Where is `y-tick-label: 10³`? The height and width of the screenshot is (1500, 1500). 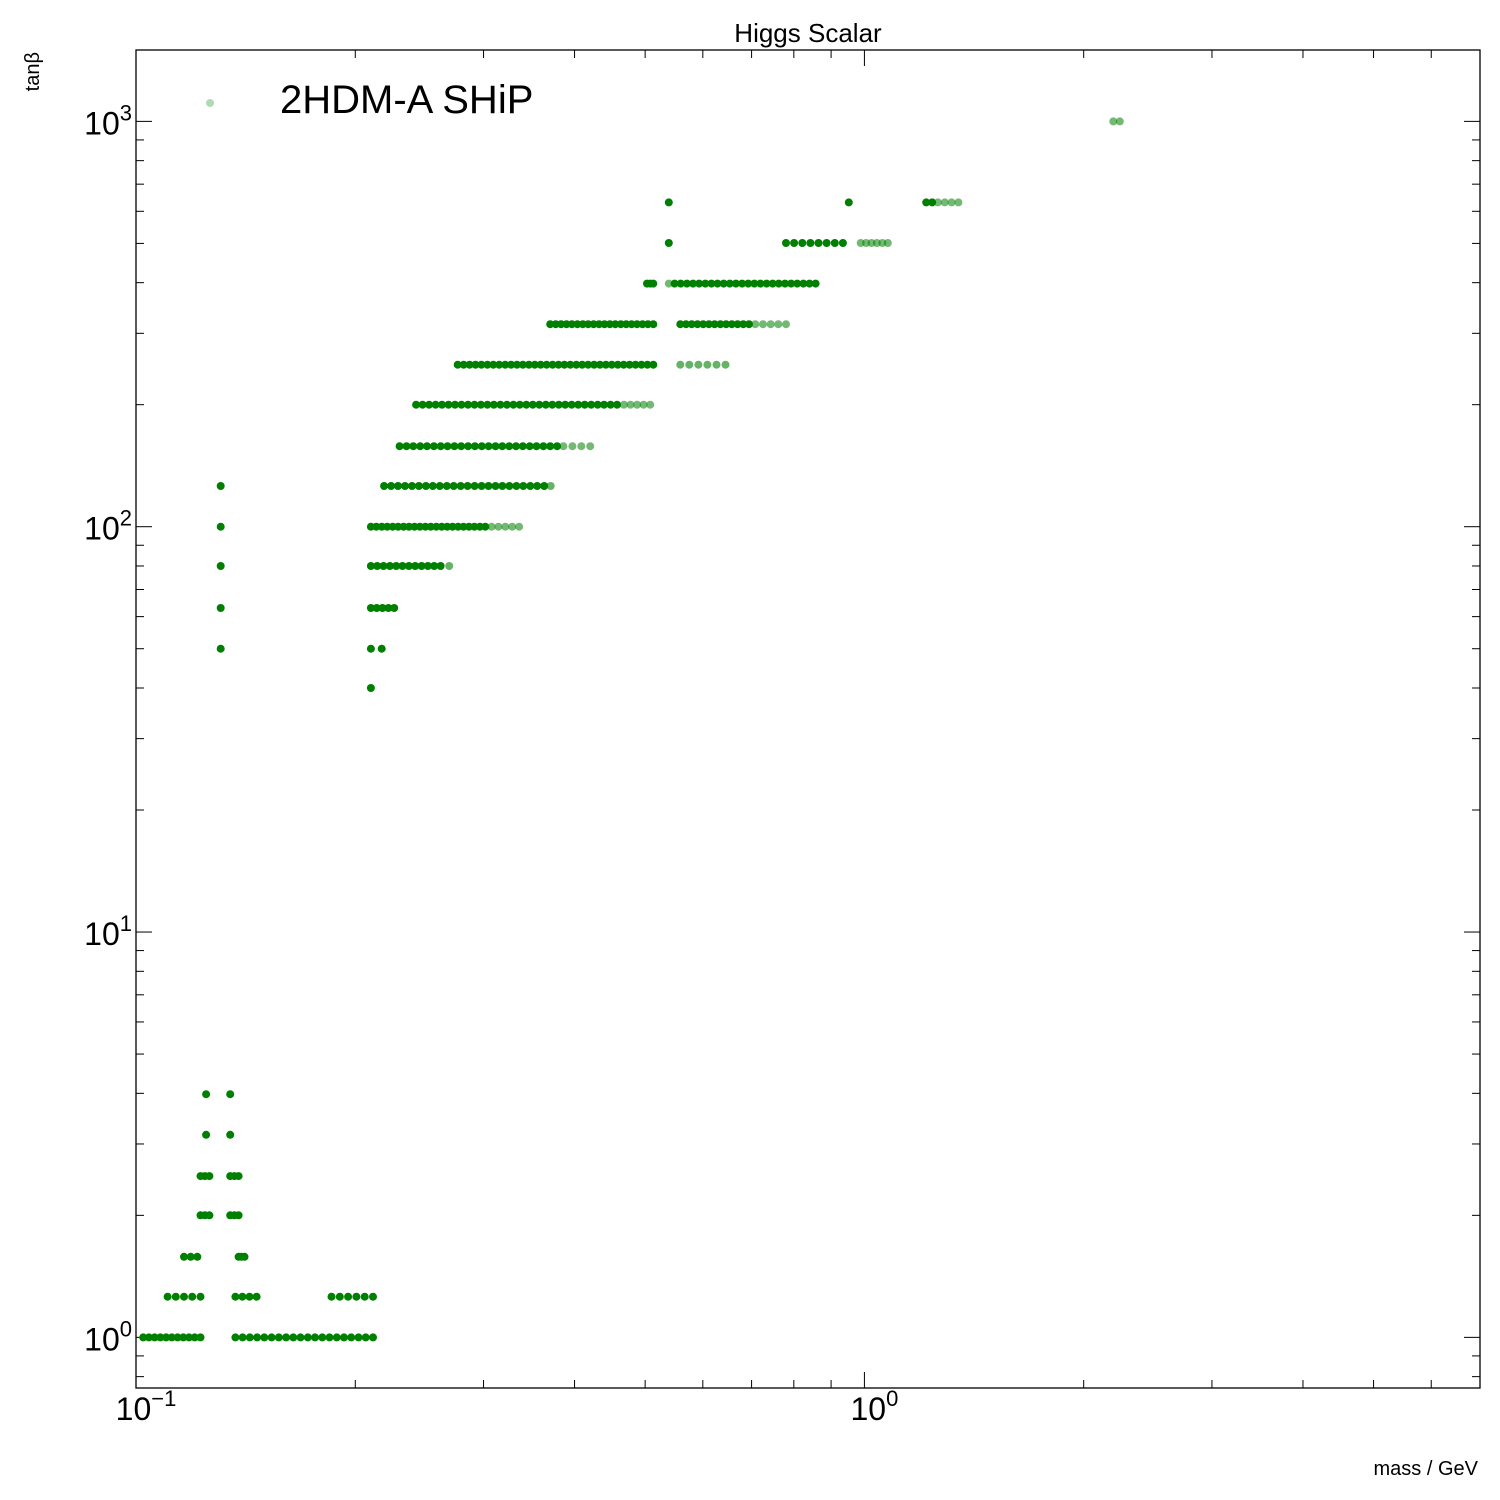
y-tick-label: 10³ is located at coordinates (108, 120).